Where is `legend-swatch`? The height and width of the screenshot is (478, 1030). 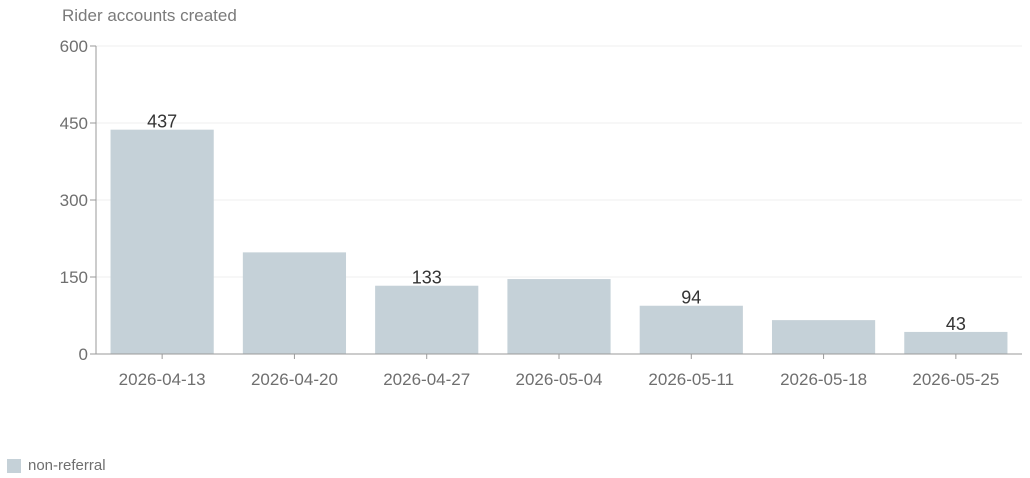 legend-swatch is located at coordinates (14, 465).